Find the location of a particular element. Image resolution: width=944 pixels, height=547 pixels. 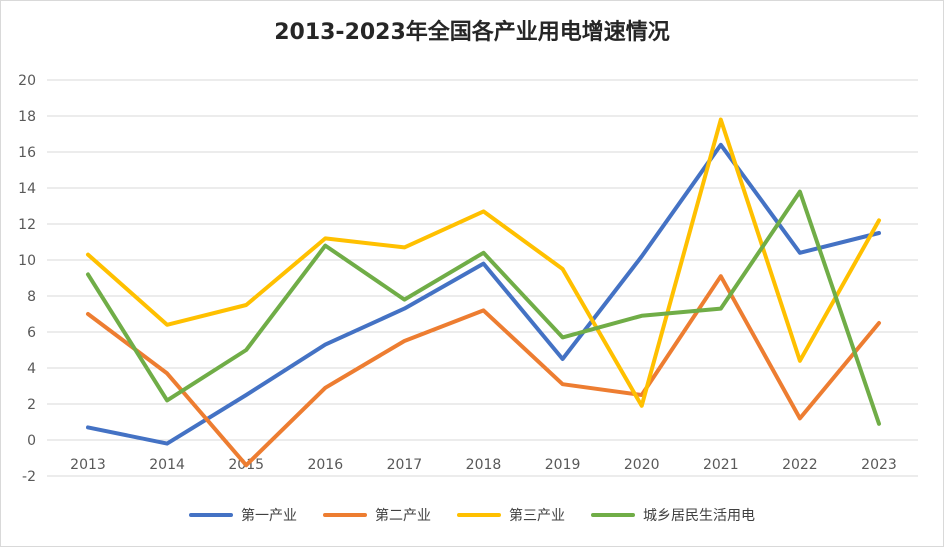

legend-label: 第一产业 is located at coordinates (269, 516).